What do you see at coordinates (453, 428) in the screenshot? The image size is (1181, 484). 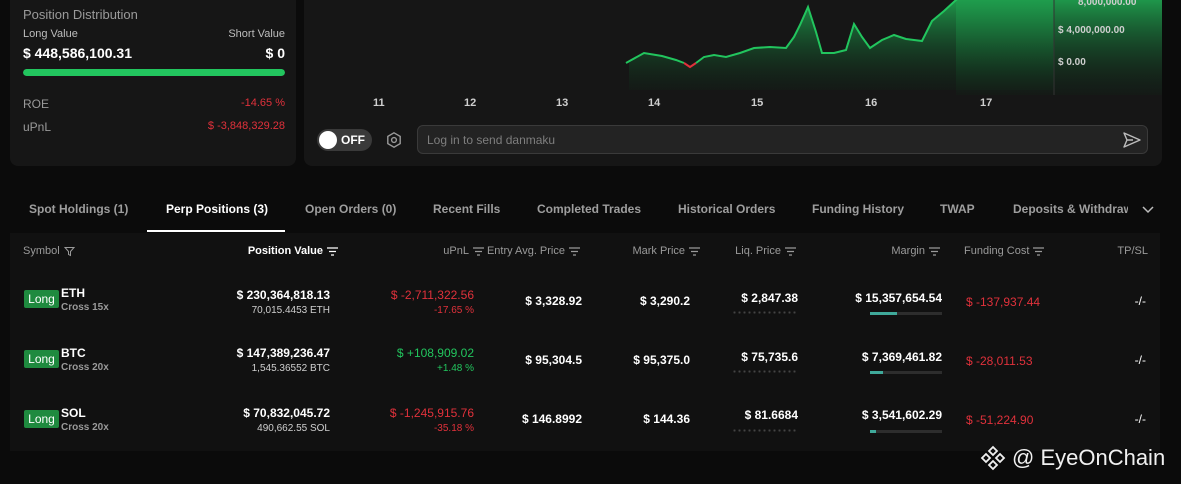 I see `upnl-percent: -35.18 %` at bounding box center [453, 428].